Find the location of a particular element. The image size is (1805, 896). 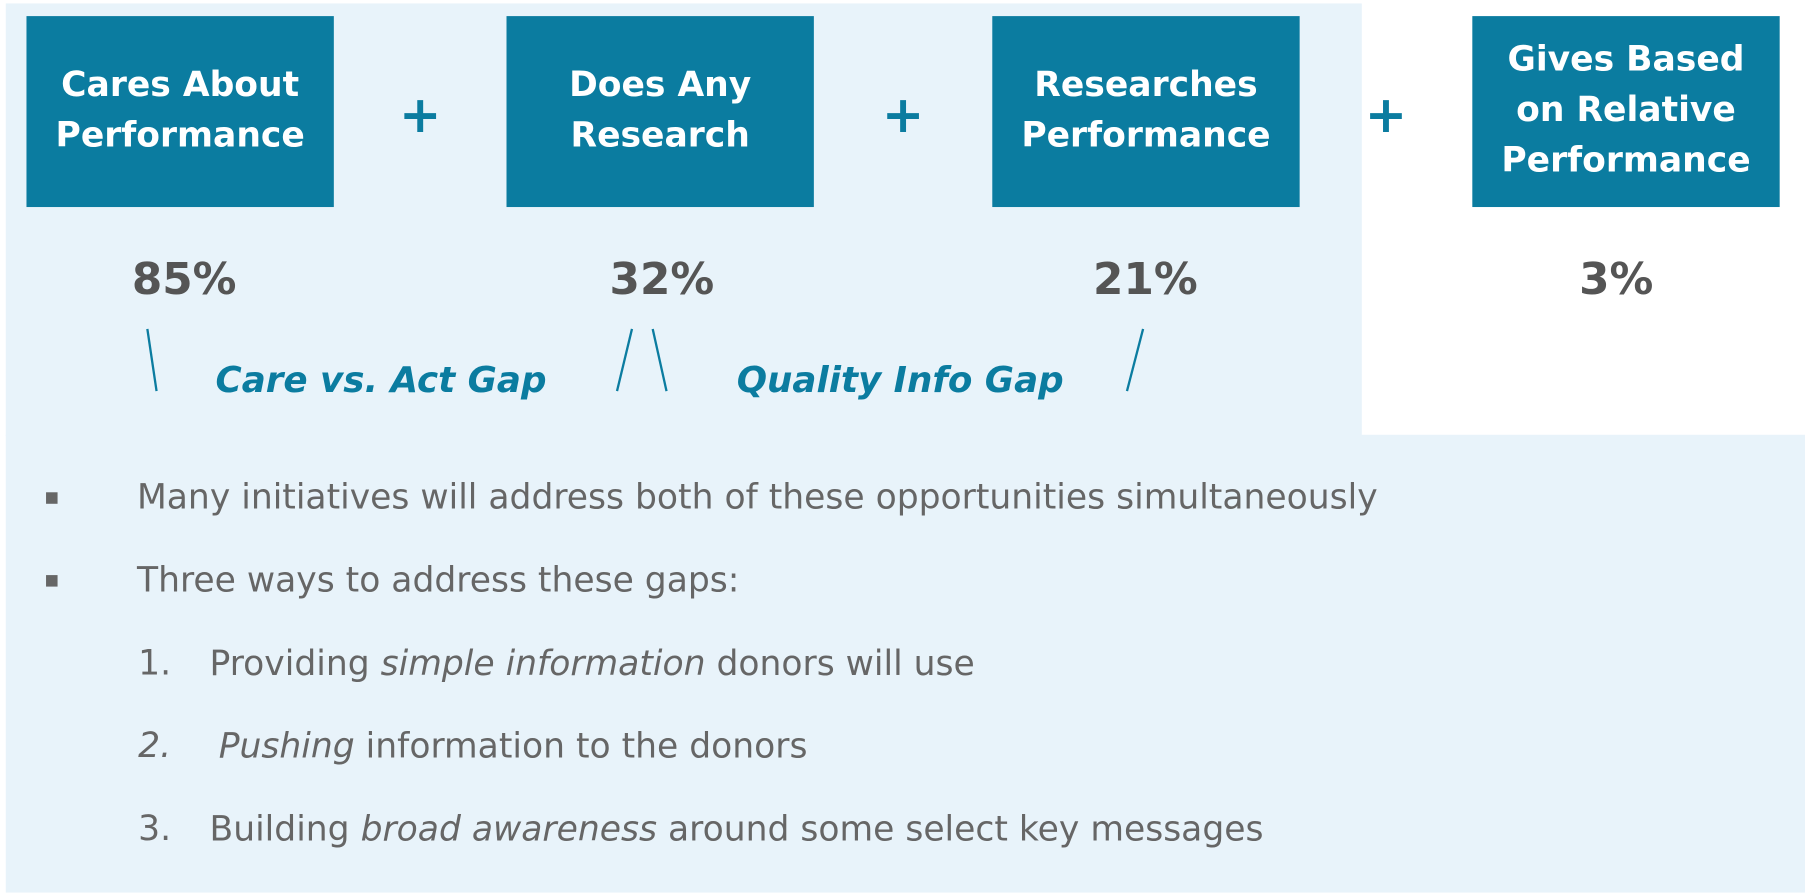

list-text: Pushing information to the donors is located at coordinates (513, 746).